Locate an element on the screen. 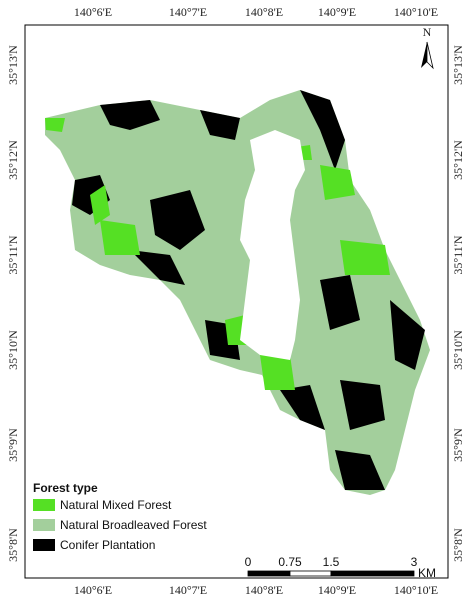  north-arrow: N is located at coordinates (427, 47).